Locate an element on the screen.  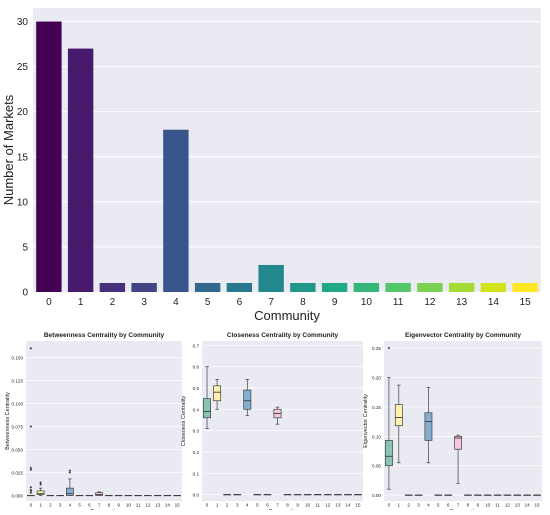
bar-x-tick-label: 13 is located at coordinates (462, 302).